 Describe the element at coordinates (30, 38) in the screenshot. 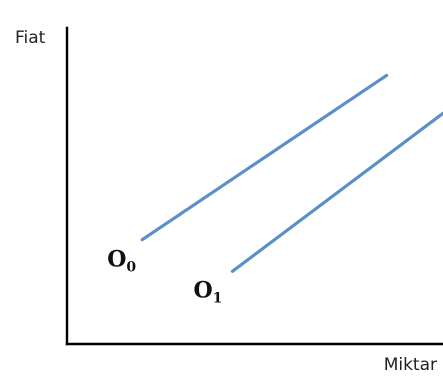

I see `y-axis-label: Fiat` at that location.